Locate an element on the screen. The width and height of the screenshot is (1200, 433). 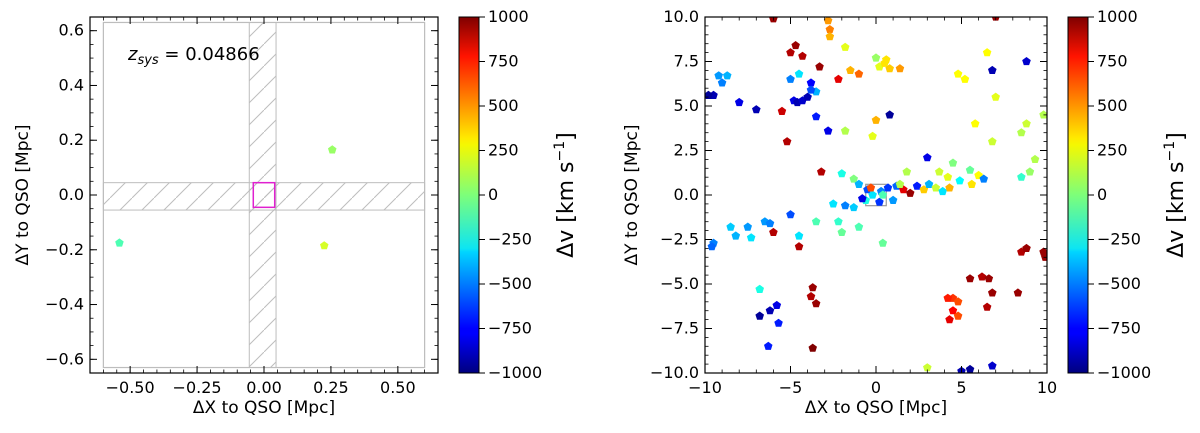
wide-xtick-label: 0 is located at coordinates (876, 387).